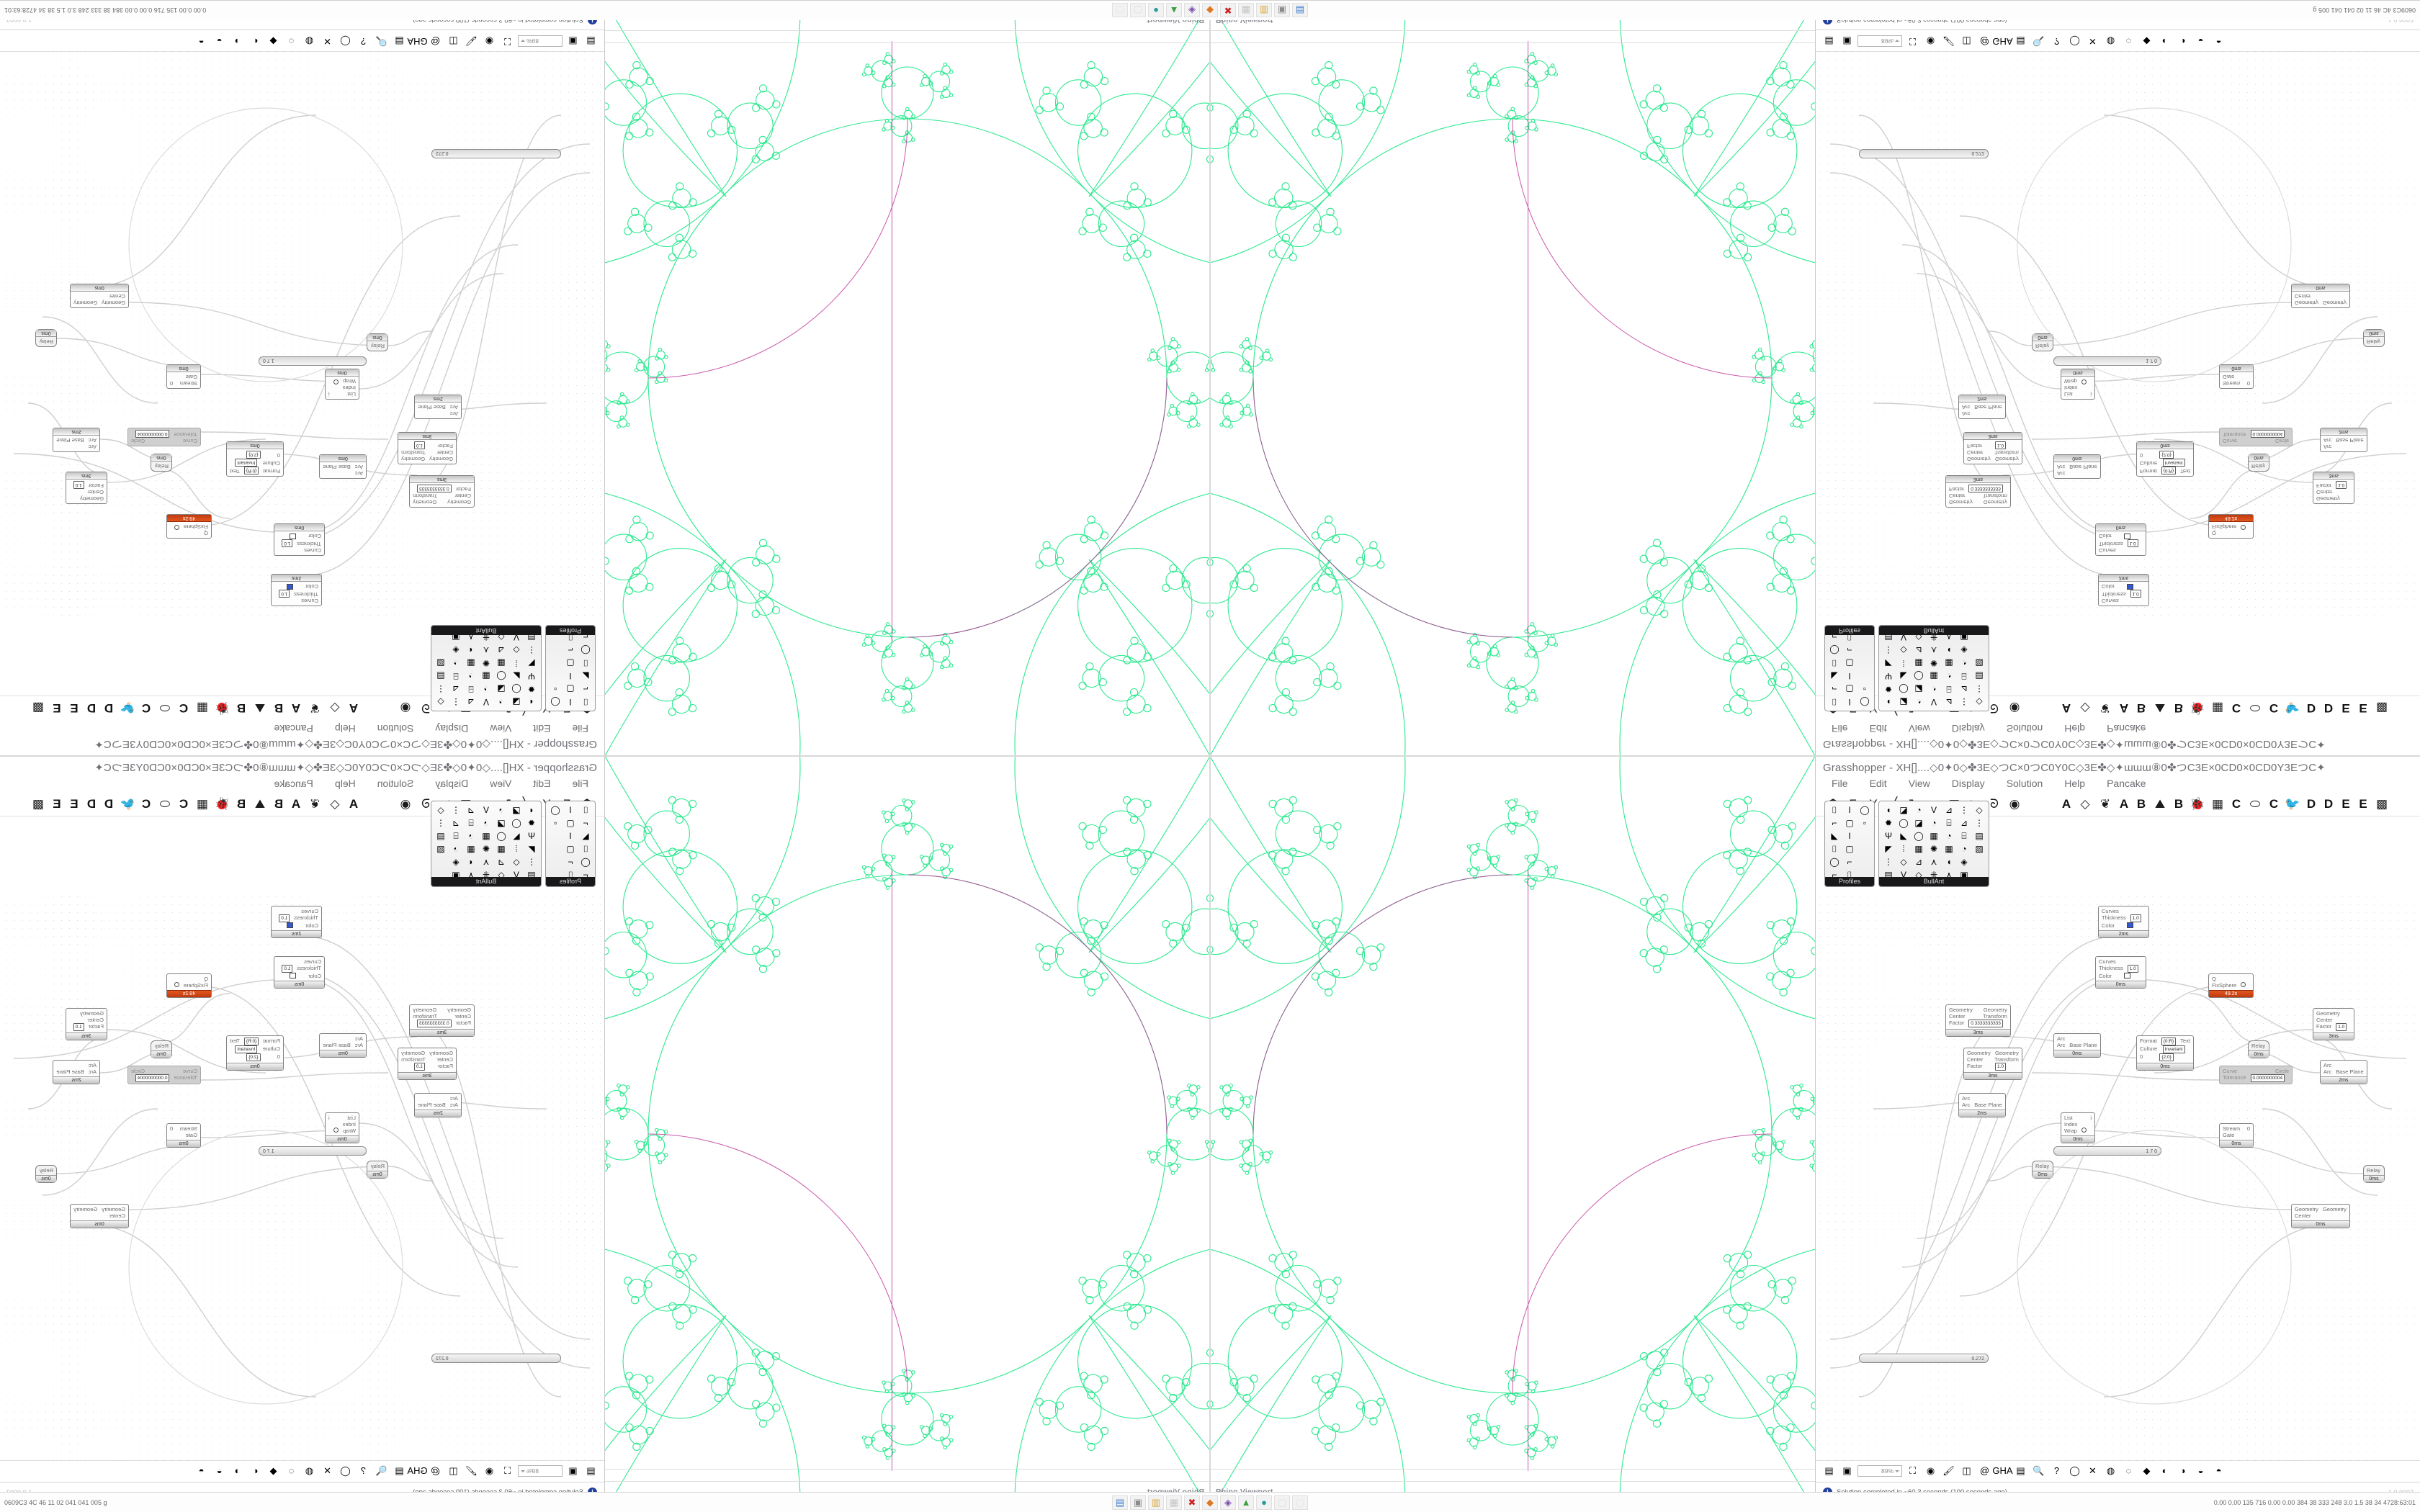  Describe the element at coordinates (1834, 822) in the screenshot. I see `panel-icon-0-1: ⌐` at that location.